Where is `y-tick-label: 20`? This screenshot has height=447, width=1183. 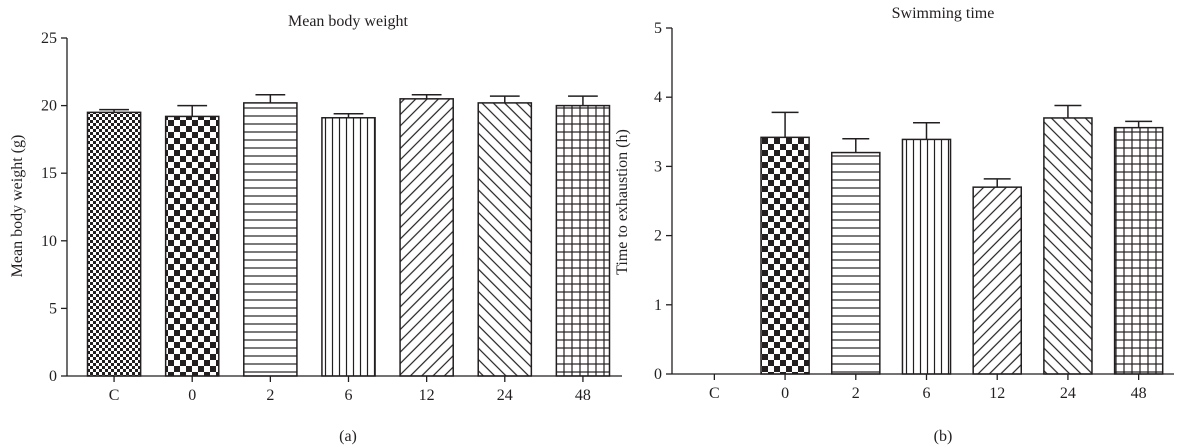 y-tick-label: 20 is located at coordinates (49, 106).